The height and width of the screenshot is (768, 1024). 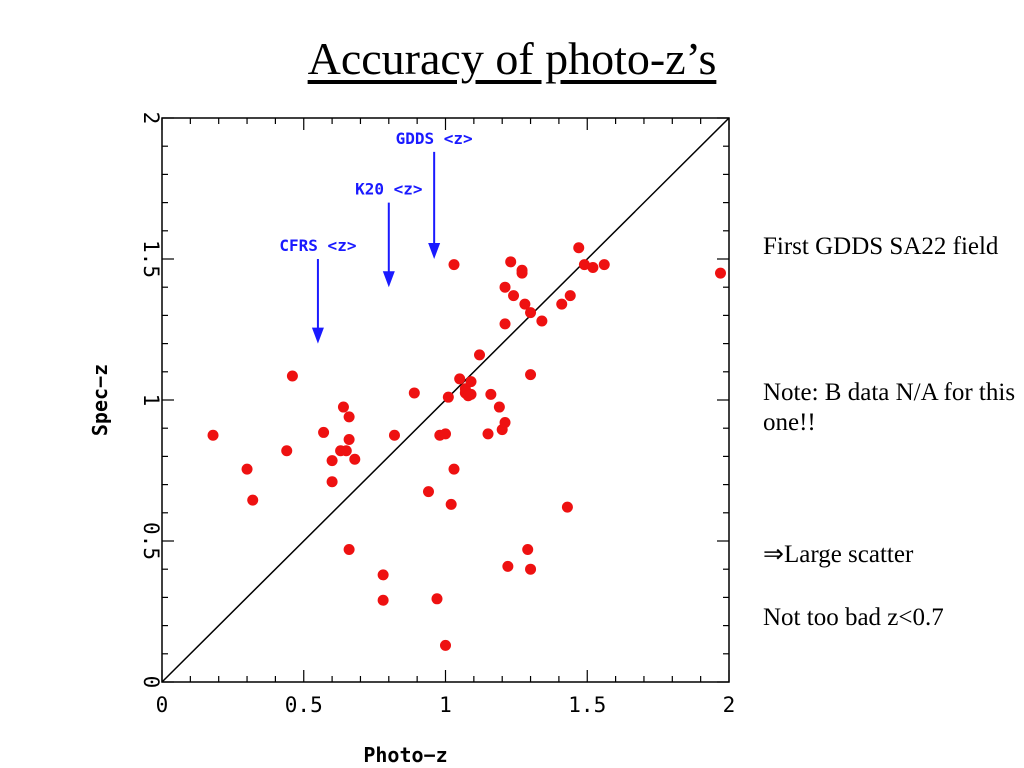 What do you see at coordinates (729, 705) in the screenshot?
I see `x-tick-label: 2` at bounding box center [729, 705].